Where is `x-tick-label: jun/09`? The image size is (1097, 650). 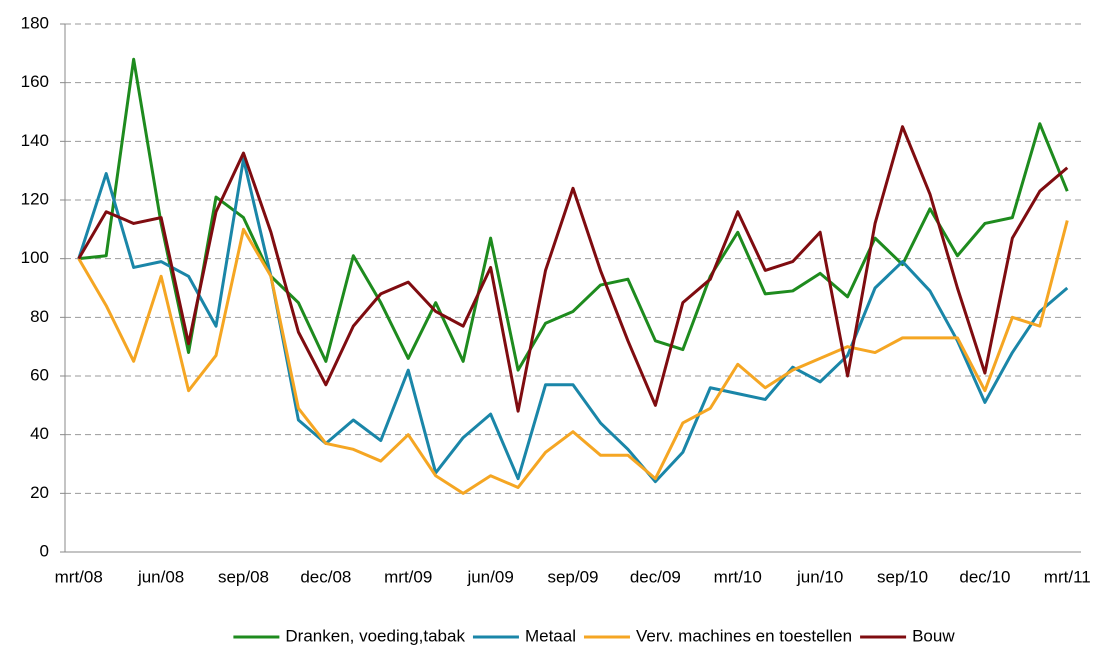 x-tick-label: jun/09 is located at coordinates (489, 576).